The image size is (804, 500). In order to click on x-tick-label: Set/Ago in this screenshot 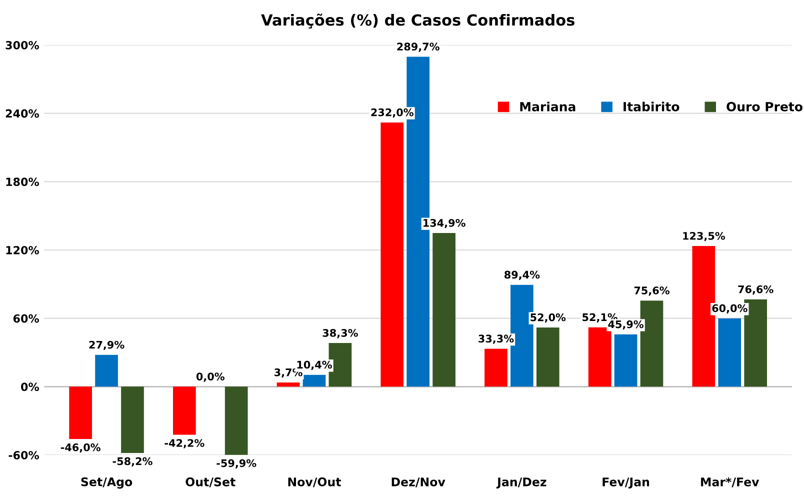, I will do `click(106, 483)`.